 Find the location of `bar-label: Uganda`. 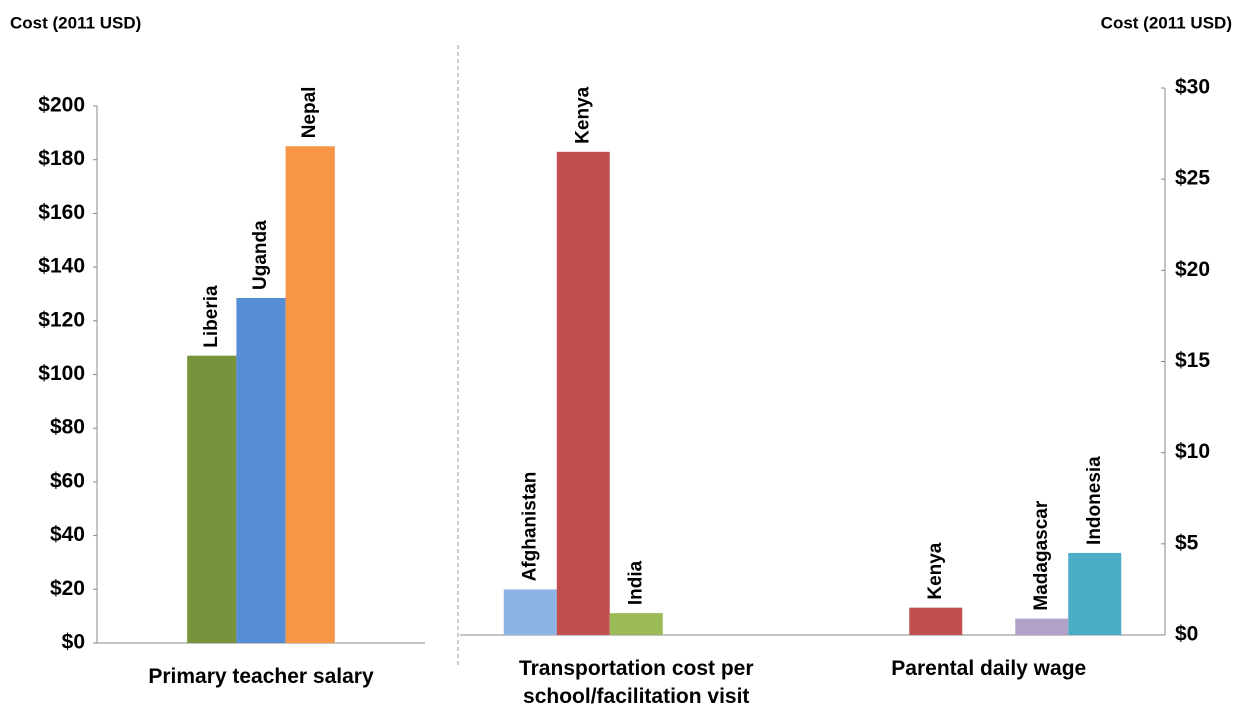

bar-label: Uganda is located at coordinates (260, 255).